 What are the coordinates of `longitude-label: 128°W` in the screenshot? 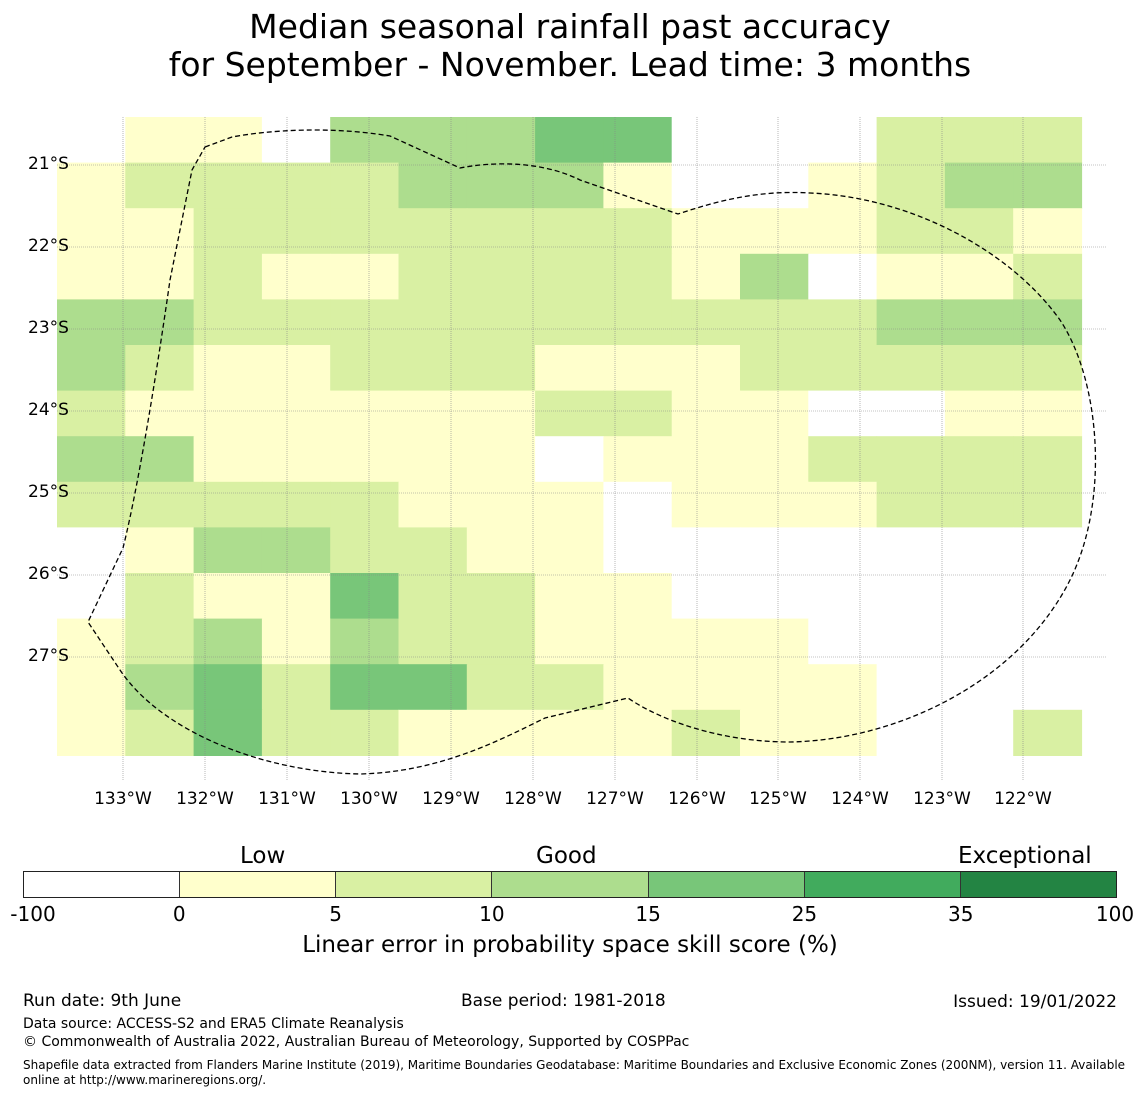 It's located at (533, 799).